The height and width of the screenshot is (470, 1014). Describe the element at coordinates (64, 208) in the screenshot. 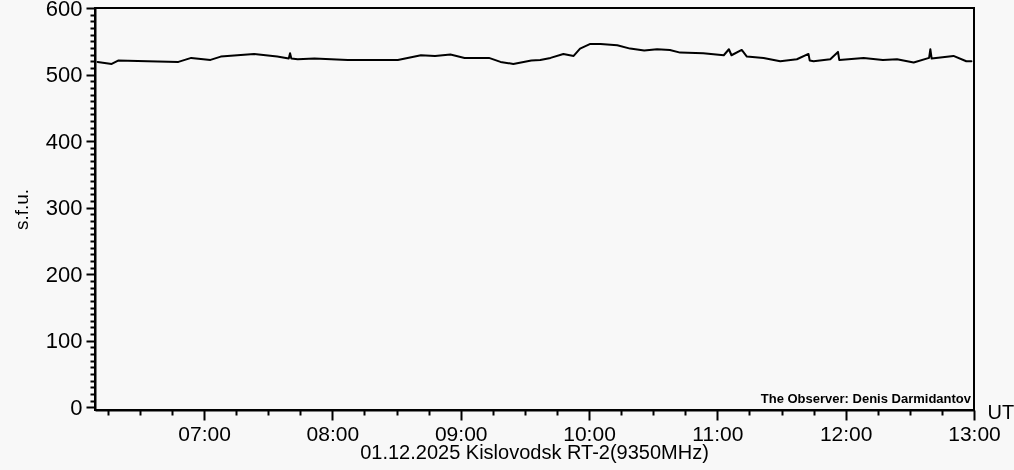

I see `y-tick-label: 300` at that location.